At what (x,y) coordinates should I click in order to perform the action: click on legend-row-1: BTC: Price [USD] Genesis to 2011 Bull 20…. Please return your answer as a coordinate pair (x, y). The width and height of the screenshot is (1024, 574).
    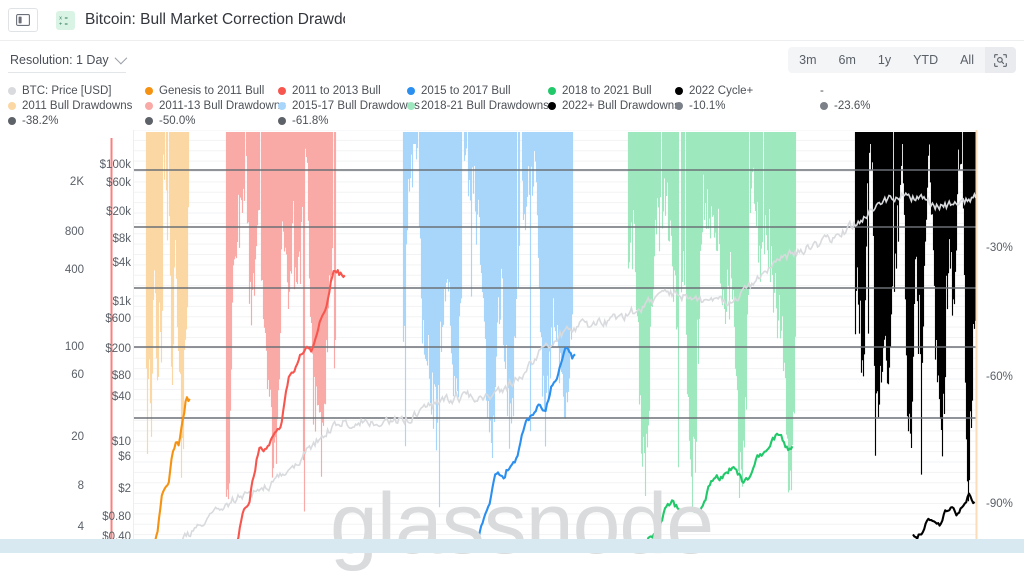
    Looking at the image, I should click on (512, 90).